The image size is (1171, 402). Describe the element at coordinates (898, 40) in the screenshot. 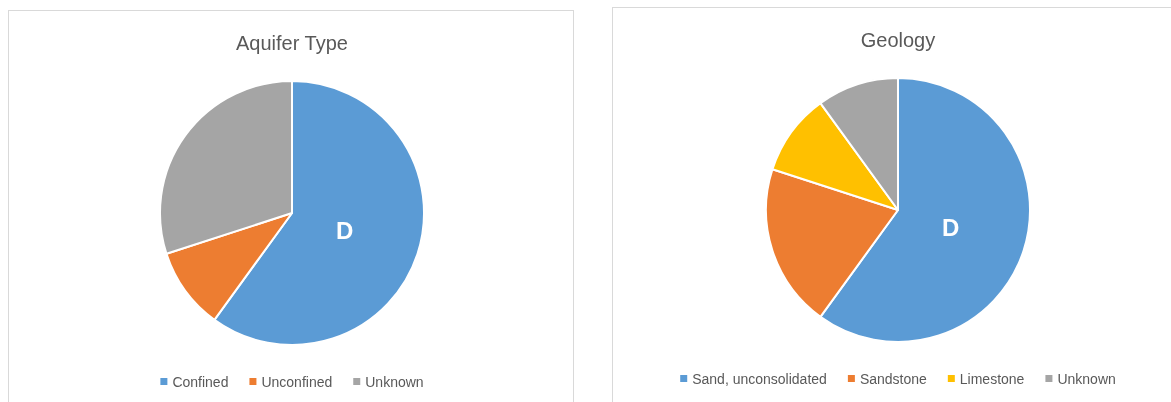

I see `chart-title: Geology` at that location.